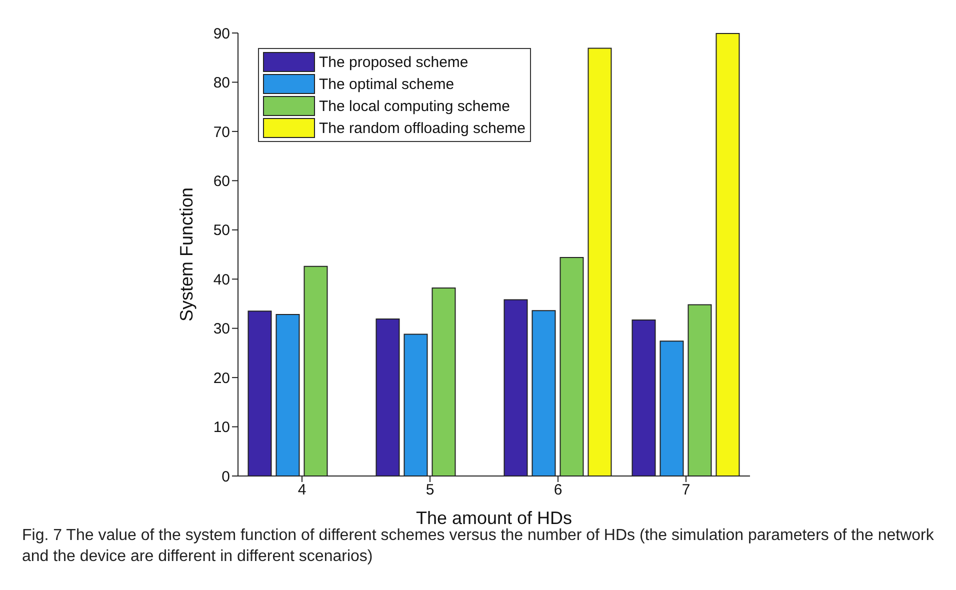 The image size is (956, 590). Describe the element at coordinates (422, 128) in the screenshot. I see `legend-label: The random offloading scheme` at that location.